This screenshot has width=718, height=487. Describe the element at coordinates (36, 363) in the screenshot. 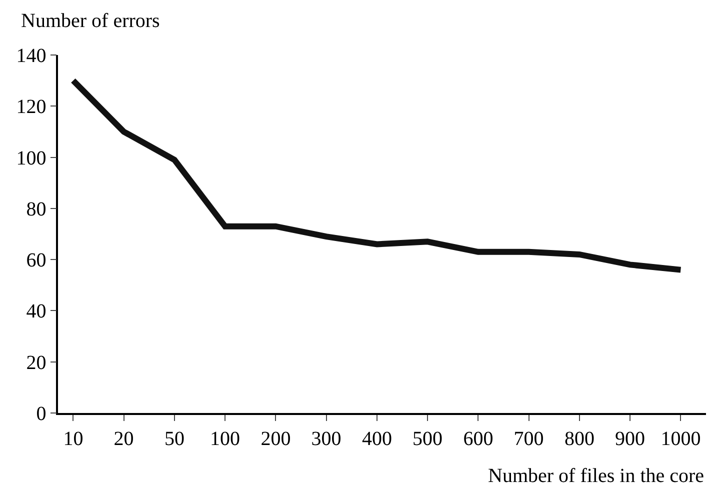

I see `y-tick-label: 20` at that location.